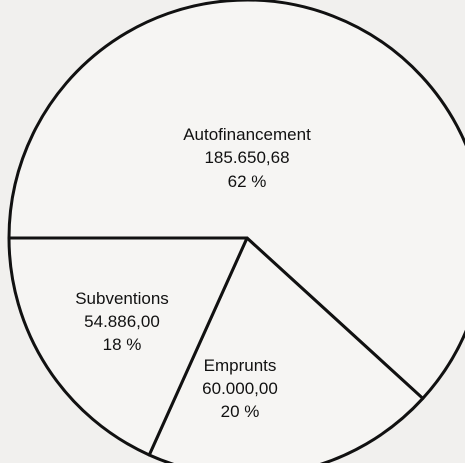  I want to click on label-autofinancement: Autofinancement, so click(247, 134).